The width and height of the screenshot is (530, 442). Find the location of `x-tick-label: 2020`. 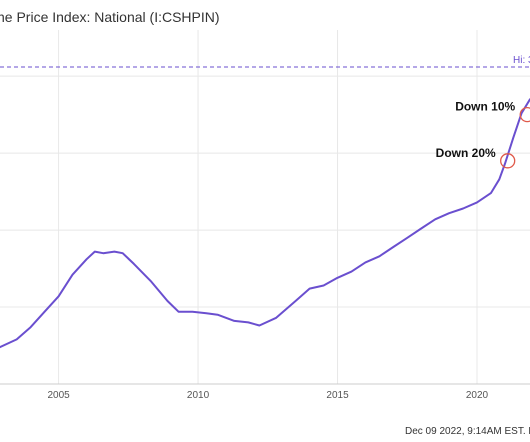

x-tick-label: 2020 is located at coordinates (477, 395).